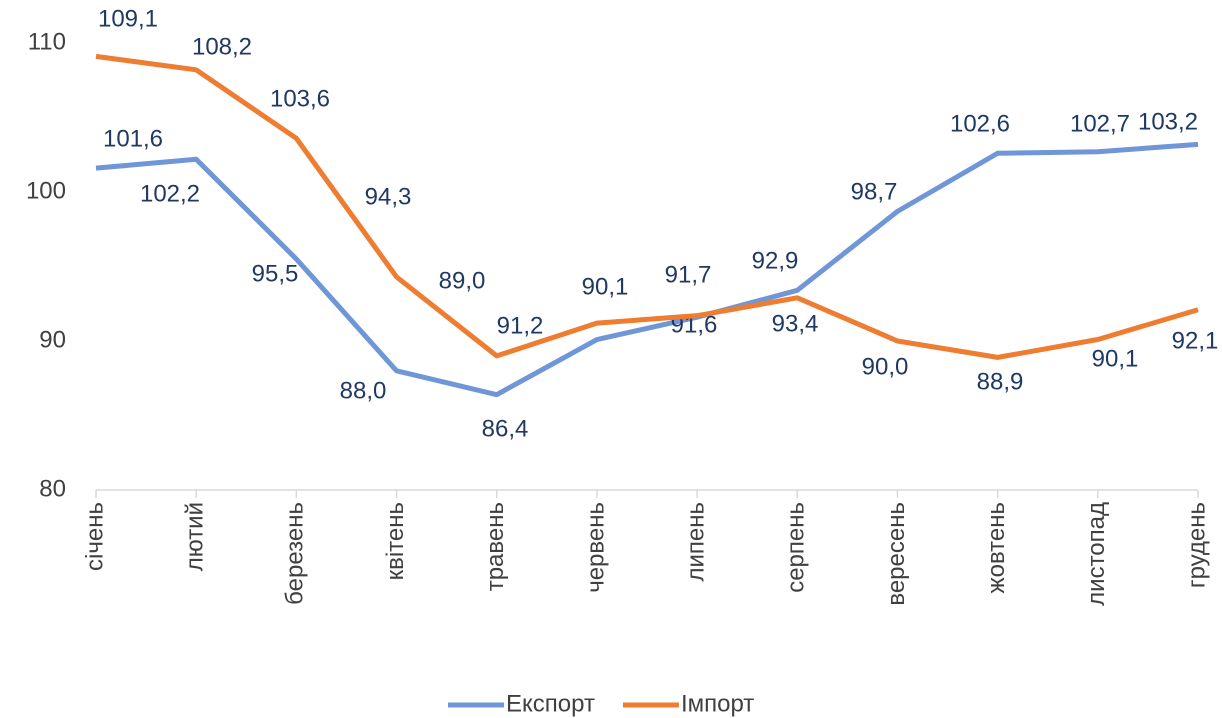  I want to click on x-tick-label: січень, so click(94, 536).